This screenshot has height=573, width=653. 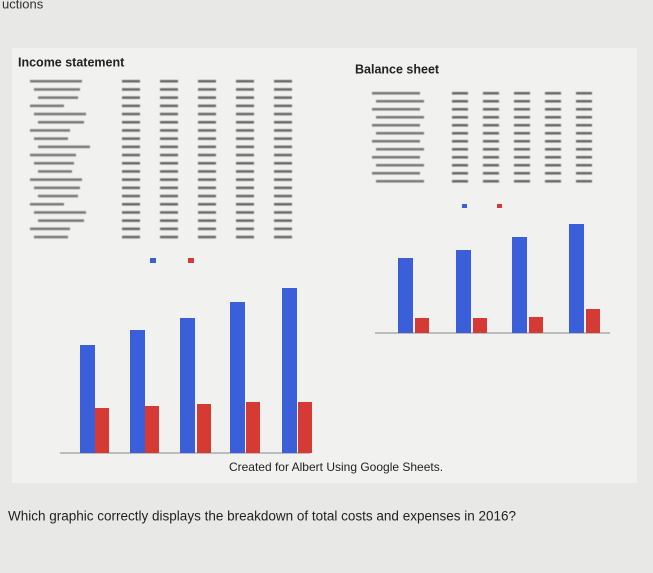 I want to click on caption: Created for Albert Using Google Sheets., so click(x=336, y=467).